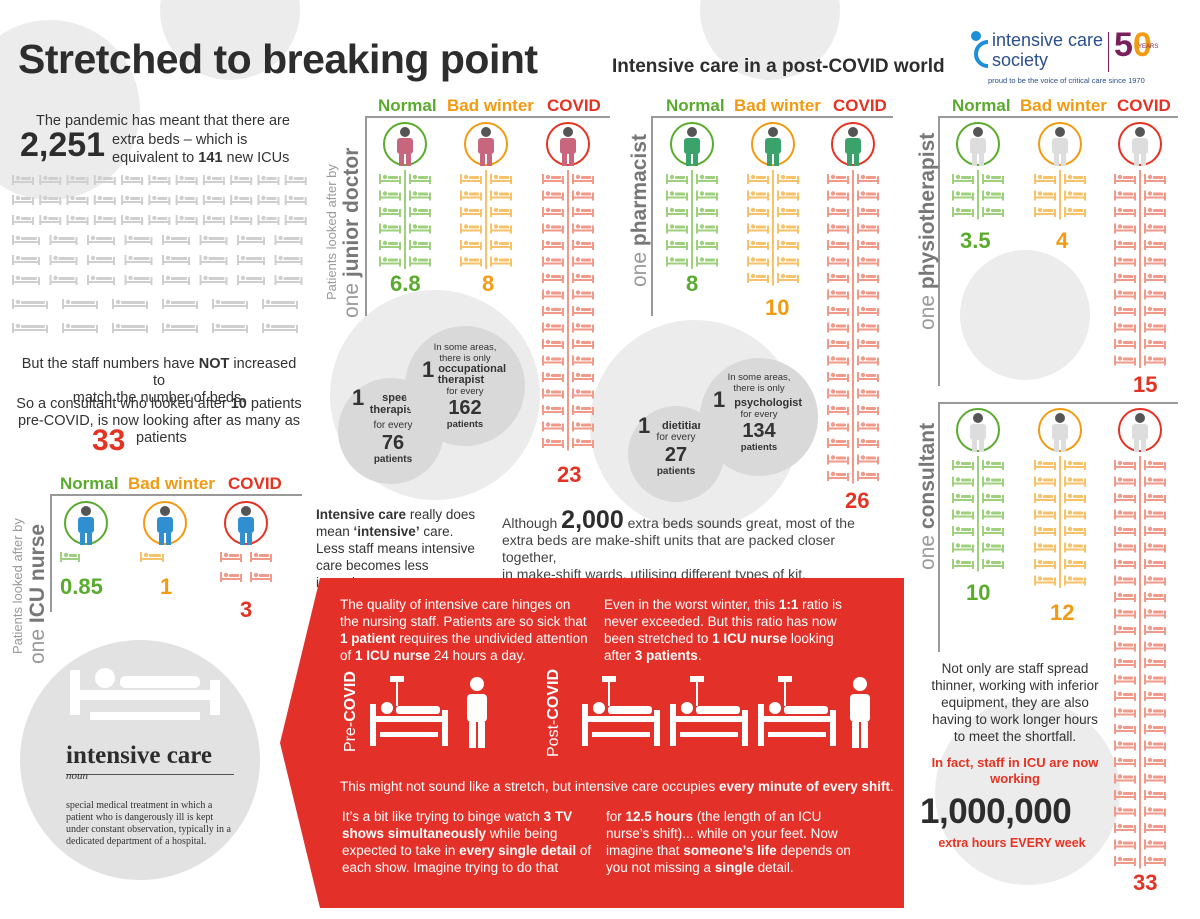 The height and width of the screenshot is (919, 1200). I want to click on pt-normal-header: Normal, so click(981, 105).